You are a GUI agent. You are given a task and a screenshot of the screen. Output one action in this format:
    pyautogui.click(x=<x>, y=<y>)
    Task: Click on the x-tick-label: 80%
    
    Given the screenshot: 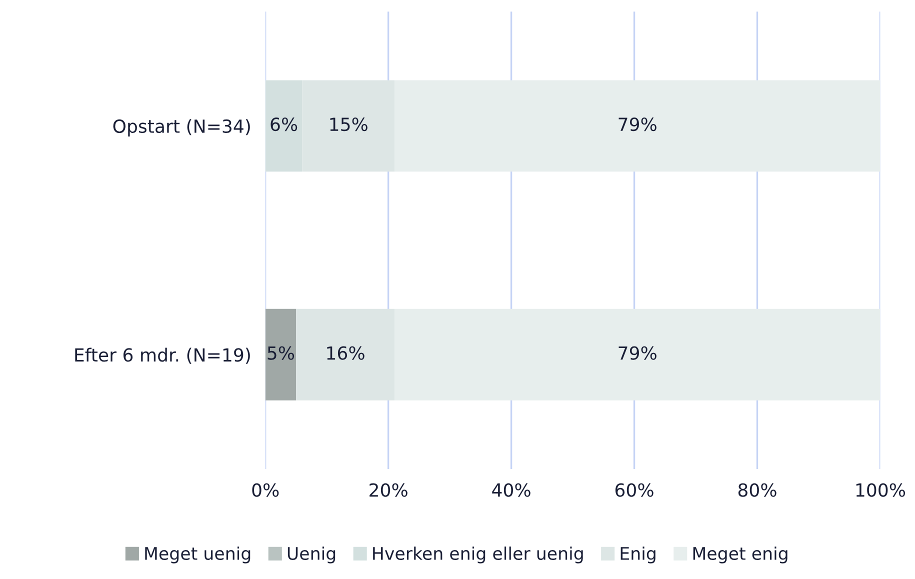 What is the action you would take?
    pyautogui.click(x=757, y=490)
    